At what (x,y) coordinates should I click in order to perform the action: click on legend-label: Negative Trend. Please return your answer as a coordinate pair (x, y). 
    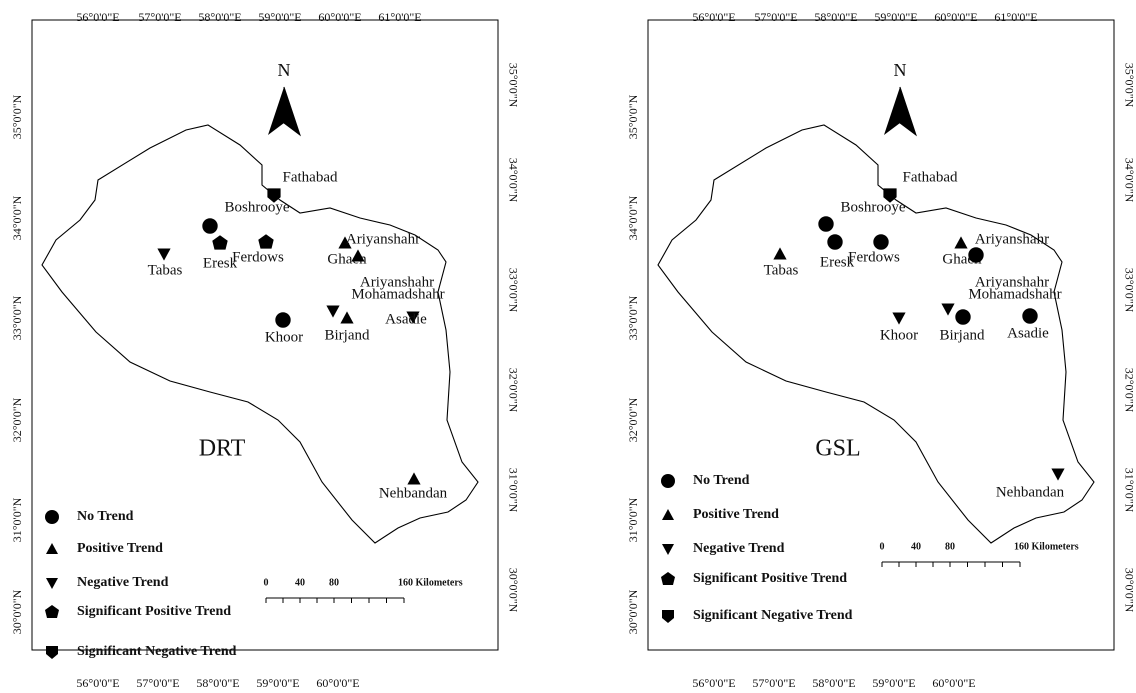
    Looking at the image, I should click on (739, 548).